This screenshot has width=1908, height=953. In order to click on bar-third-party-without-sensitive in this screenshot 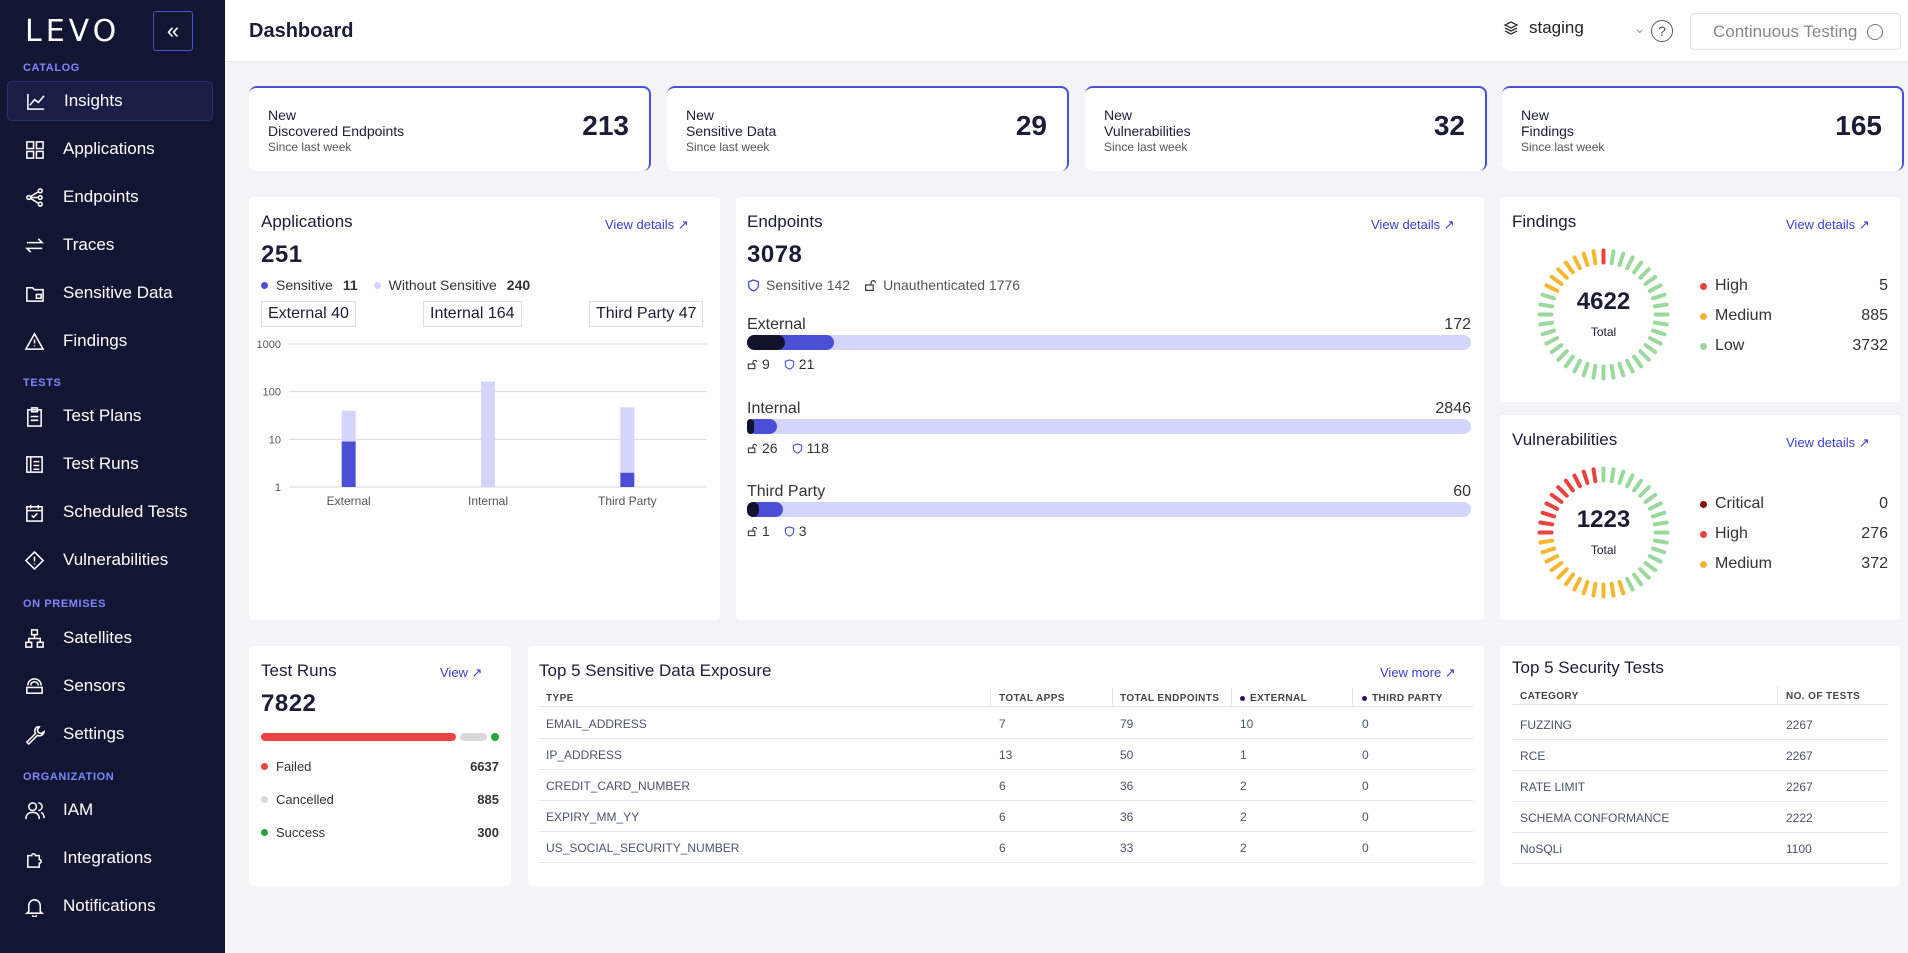, I will do `click(627, 440)`.